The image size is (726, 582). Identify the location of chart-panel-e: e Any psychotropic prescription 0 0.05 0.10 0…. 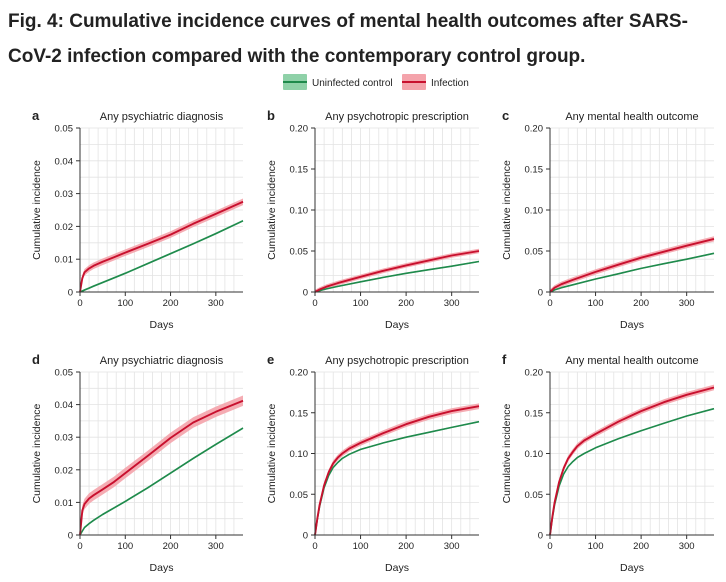
(373, 463).